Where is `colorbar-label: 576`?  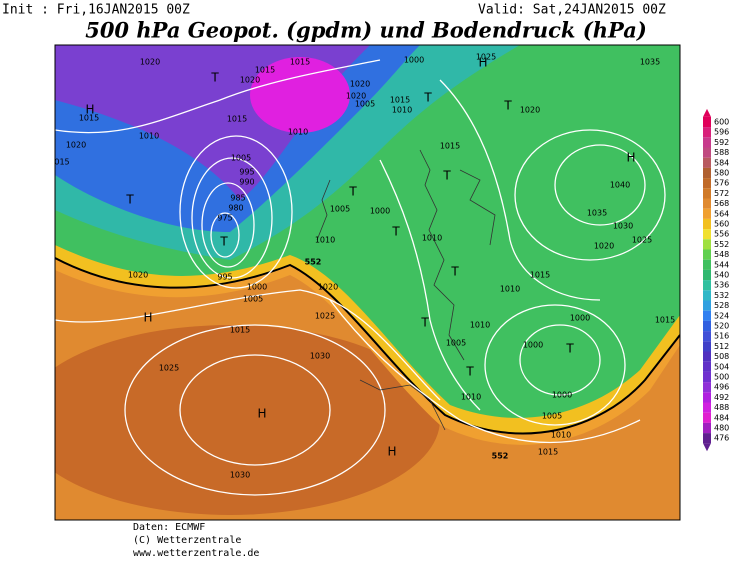 colorbar-label: 576 is located at coordinates (721, 183).